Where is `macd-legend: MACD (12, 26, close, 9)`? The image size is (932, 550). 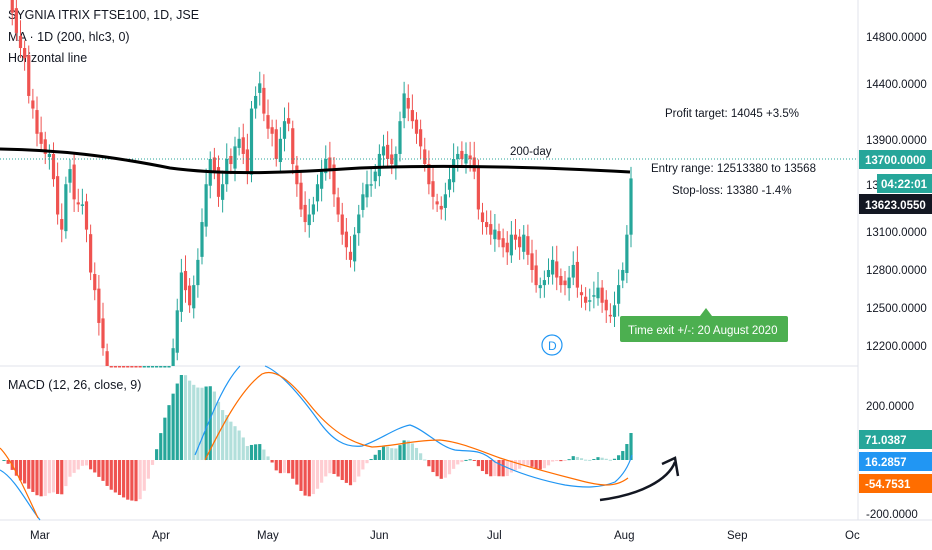 macd-legend: MACD (12, 26, close, 9) is located at coordinates (75, 385).